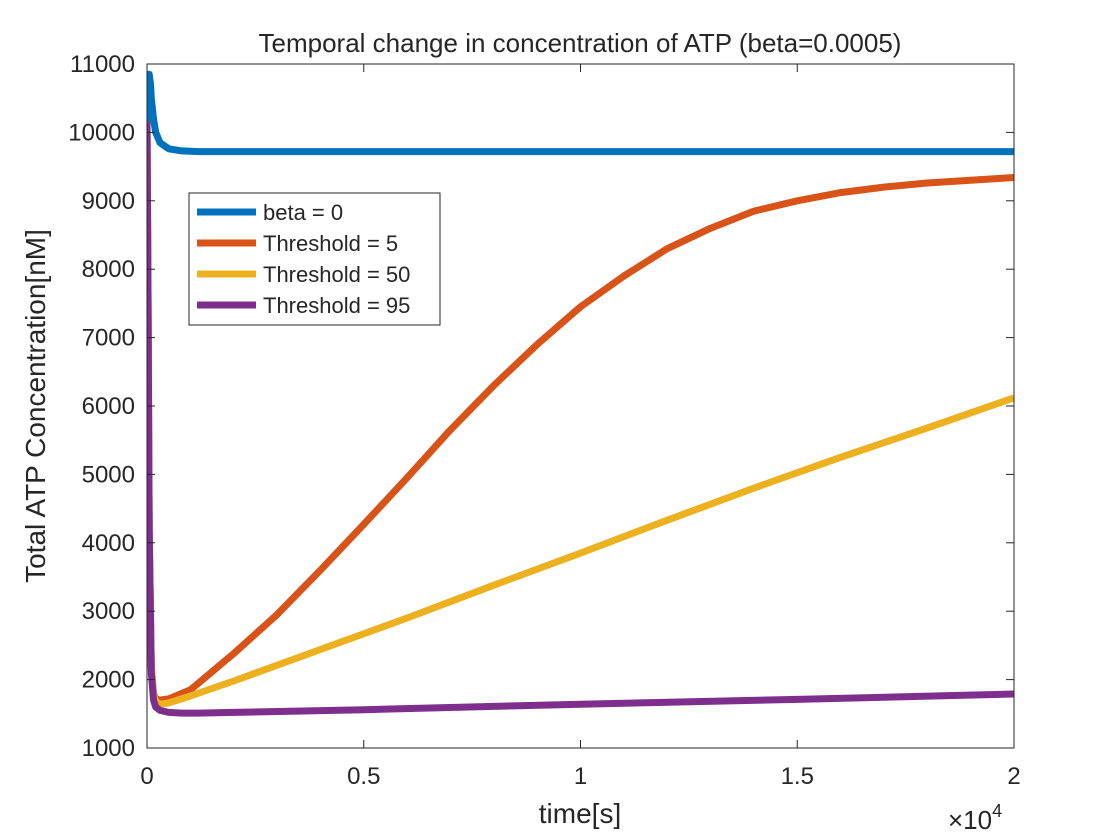 This screenshot has height=840, width=1120. What do you see at coordinates (108, 269) in the screenshot?
I see `y-tick-label: 8000` at bounding box center [108, 269].